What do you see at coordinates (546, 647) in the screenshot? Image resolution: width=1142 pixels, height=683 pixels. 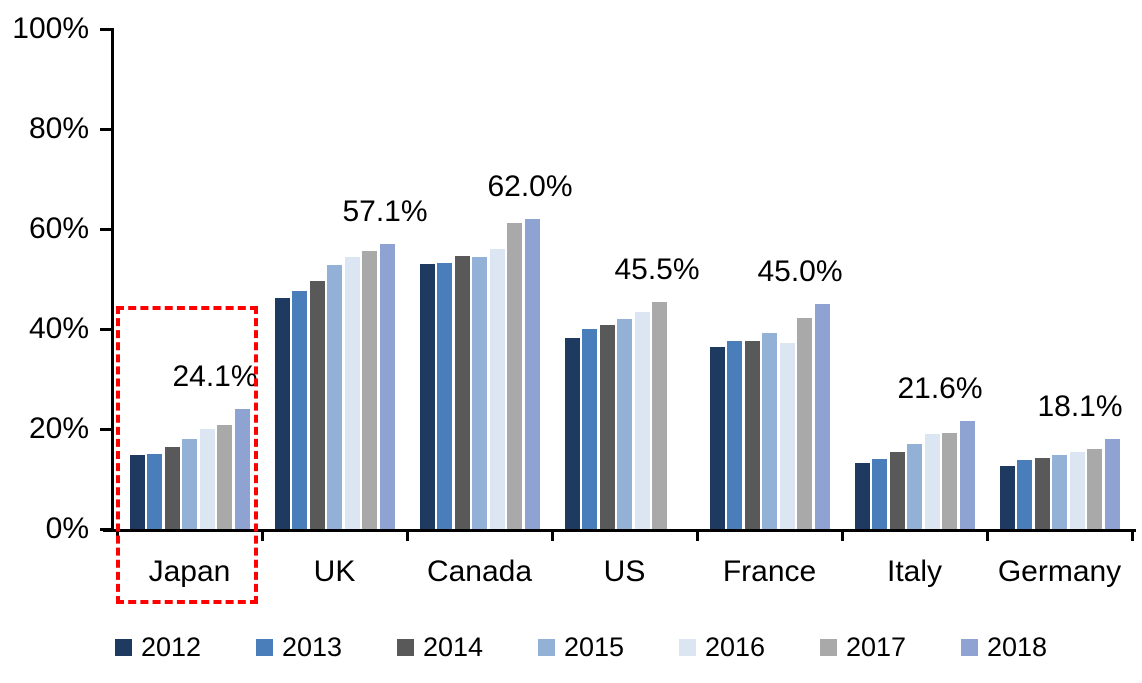 I see `legend-swatch-2015` at bounding box center [546, 647].